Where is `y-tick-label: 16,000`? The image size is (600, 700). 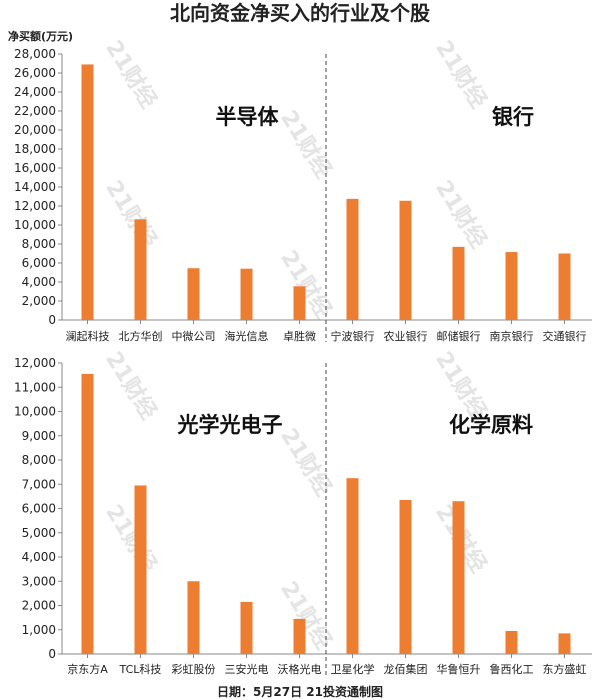
y-tick-label: 16,000 is located at coordinates (35, 168).